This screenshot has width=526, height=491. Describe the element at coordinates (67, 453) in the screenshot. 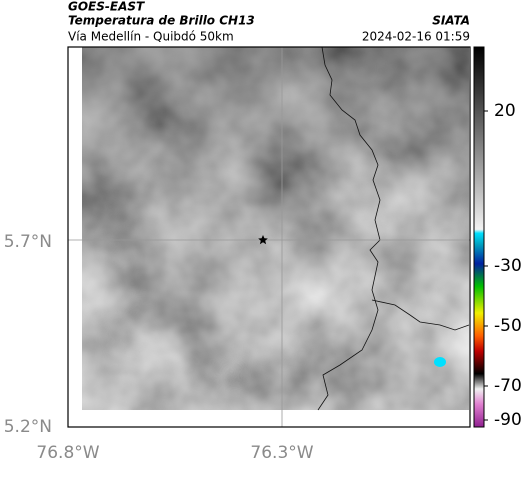

I see `lon-tick-label: 76.8°W` at that location.